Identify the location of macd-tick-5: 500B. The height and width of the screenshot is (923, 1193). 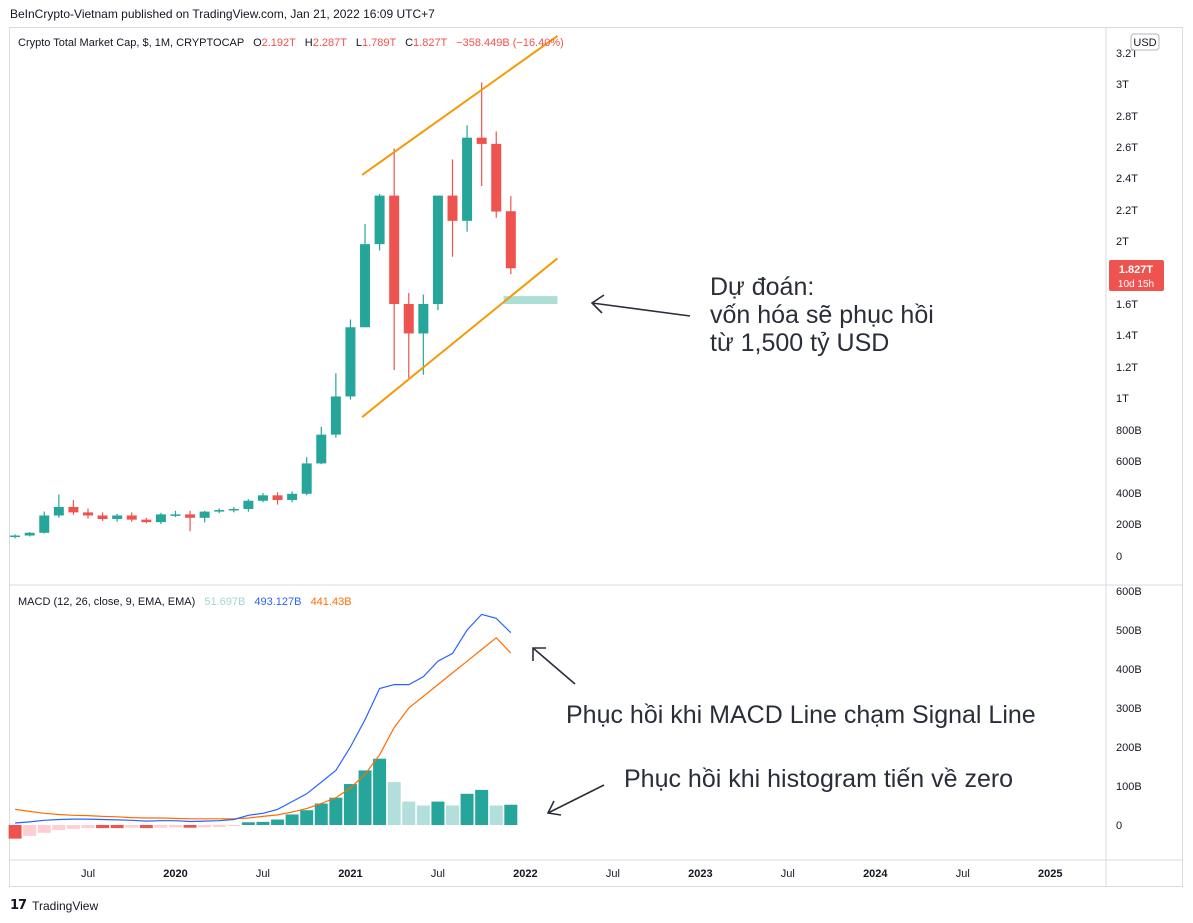
(1129, 631).